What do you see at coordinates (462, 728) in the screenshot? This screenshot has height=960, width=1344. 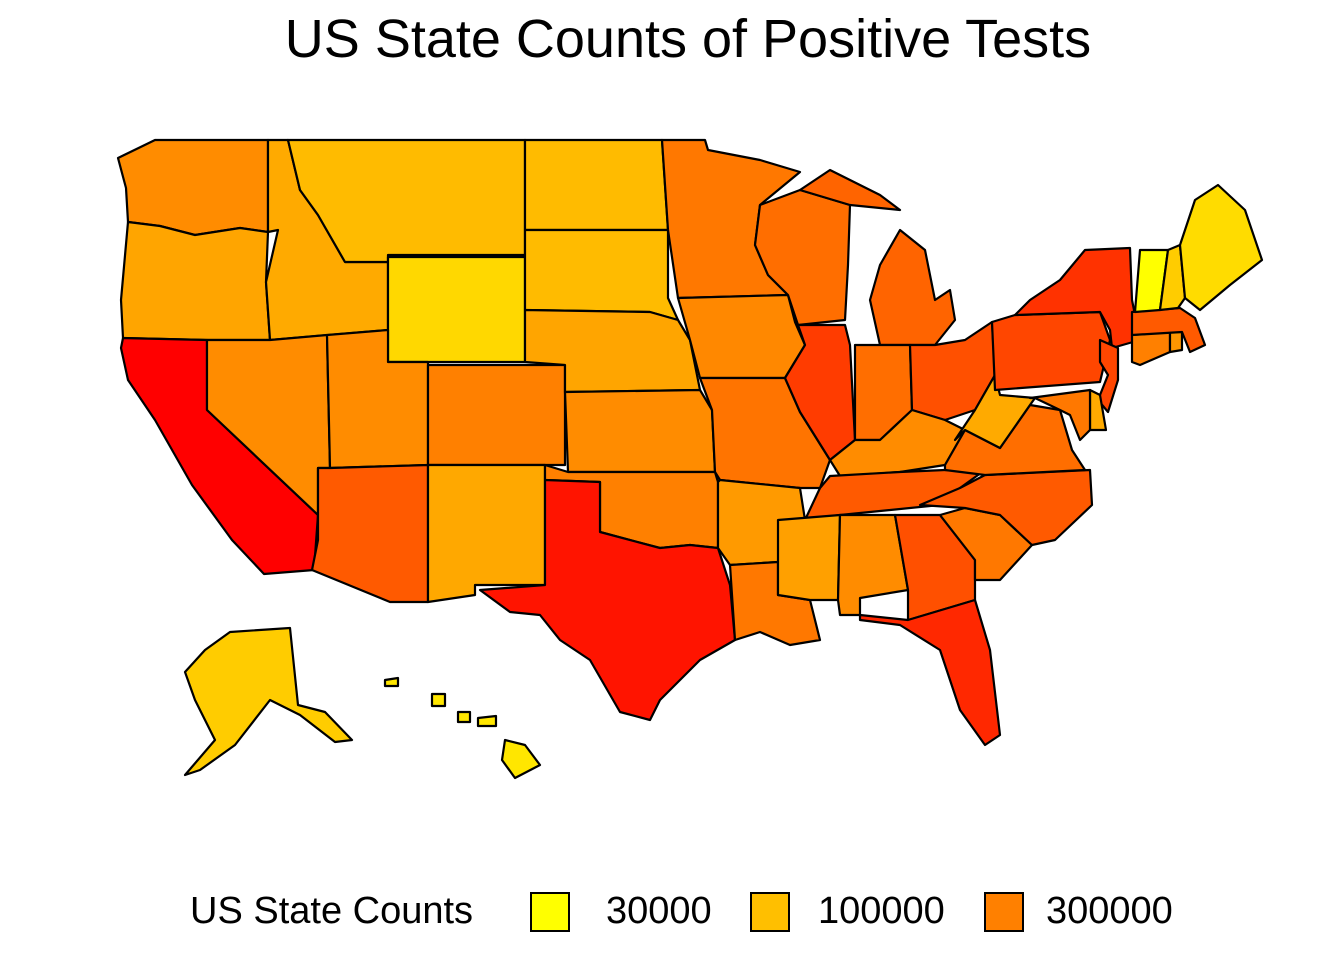 I see `state-hawaii` at bounding box center [462, 728].